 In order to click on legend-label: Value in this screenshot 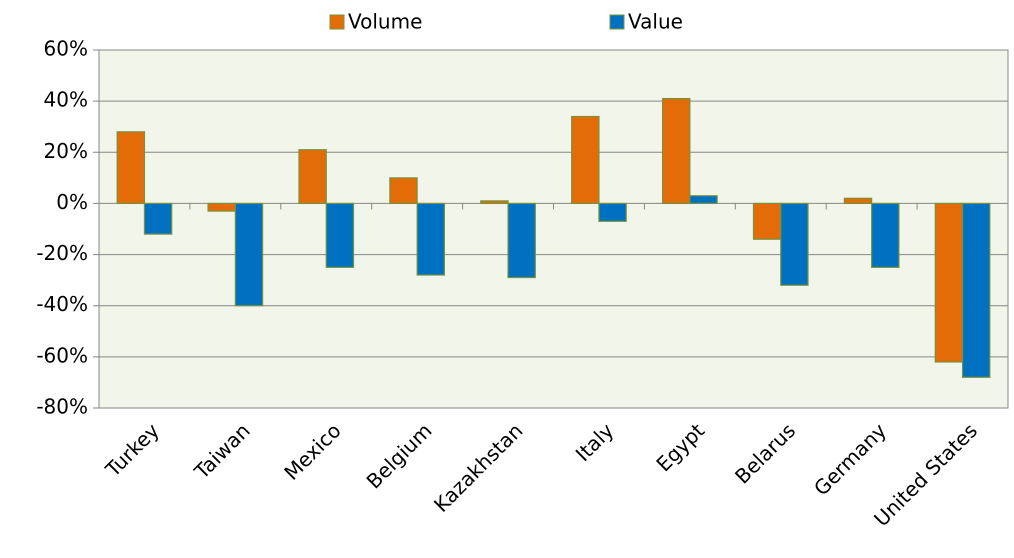, I will do `click(655, 22)`.